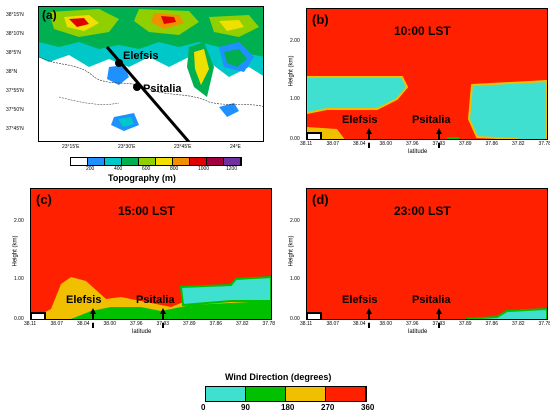  What do you see at coordinates (333, 324) in the screenshot?
I see `x-tick: 38.07` at bounding box center [333, 324].